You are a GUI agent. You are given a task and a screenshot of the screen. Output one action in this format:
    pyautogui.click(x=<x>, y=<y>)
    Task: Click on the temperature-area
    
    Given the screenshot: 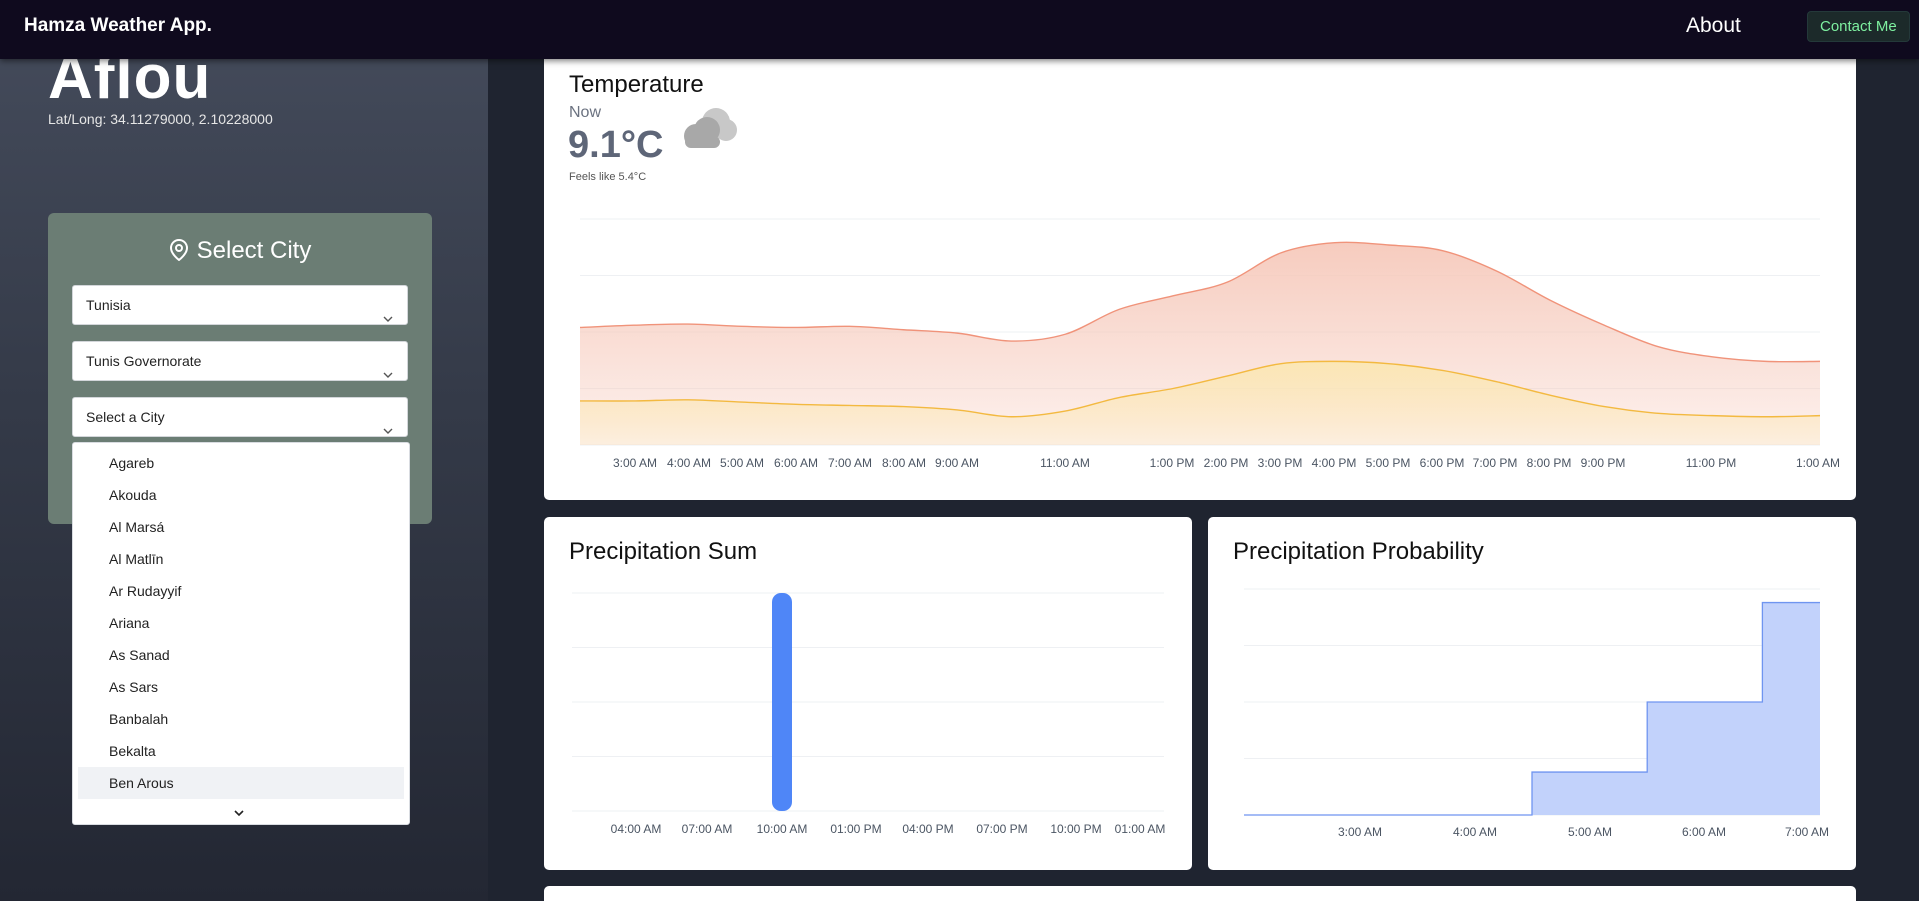 What is the action you would take?
    pyautogui.click(x=1200, y=403)
    